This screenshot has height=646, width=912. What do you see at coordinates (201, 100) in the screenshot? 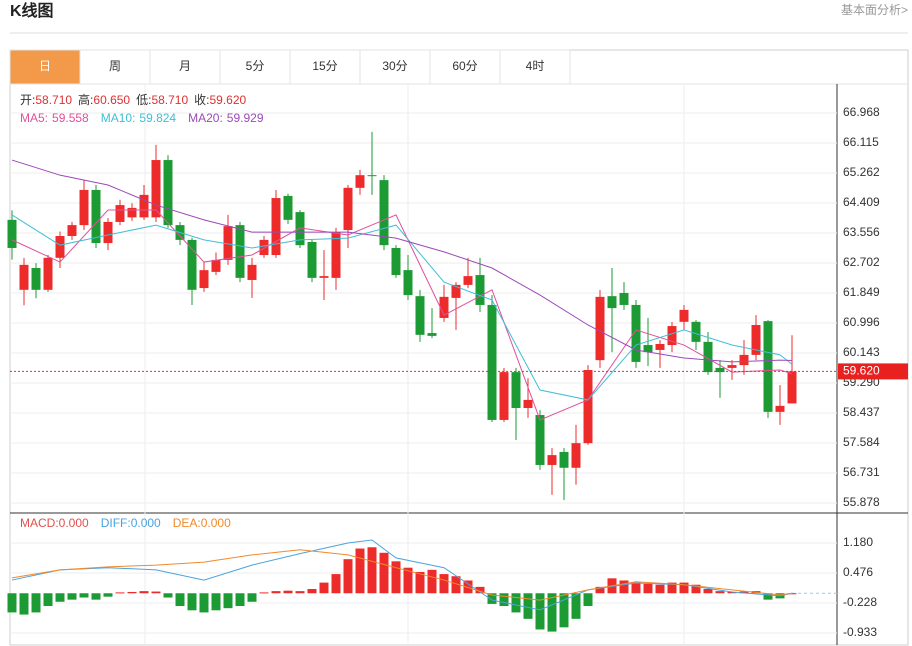
I see `info-label: 收:` at bounding box center [201, 100].